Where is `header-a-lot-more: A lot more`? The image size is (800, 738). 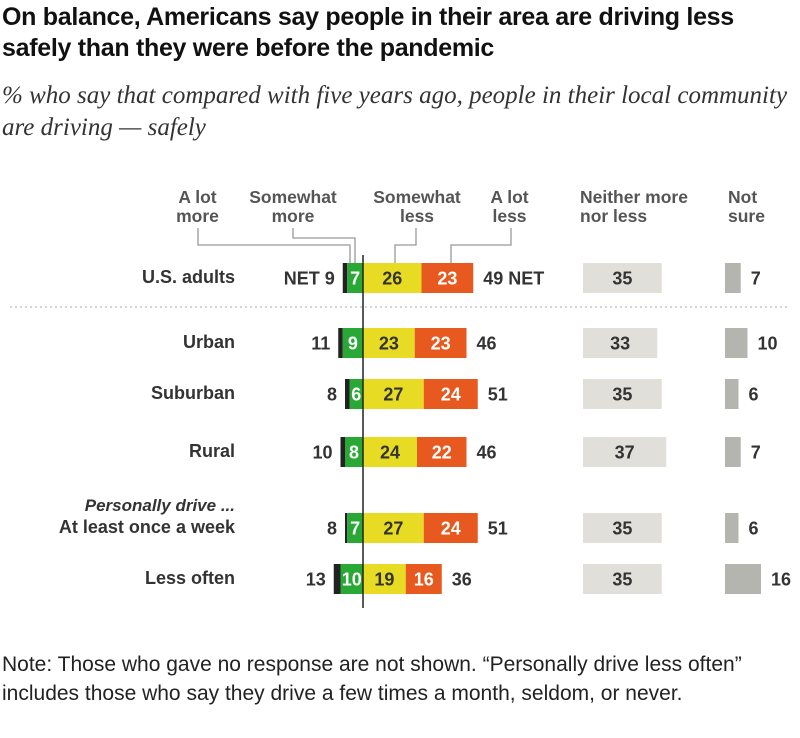 header-a-lot-more: A lot more is located at coordinates (197, 206).